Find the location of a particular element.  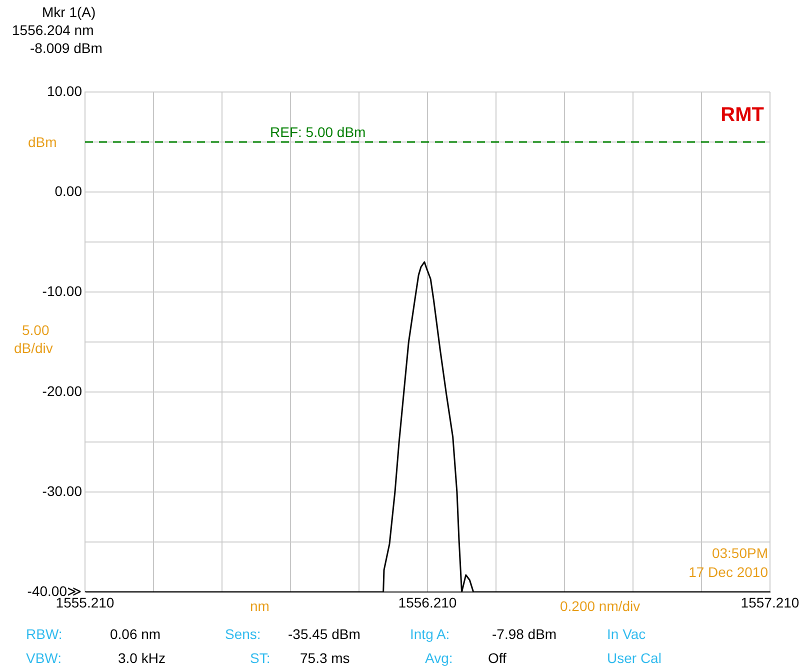

text: VBW: is located at coordinates (44, 658).